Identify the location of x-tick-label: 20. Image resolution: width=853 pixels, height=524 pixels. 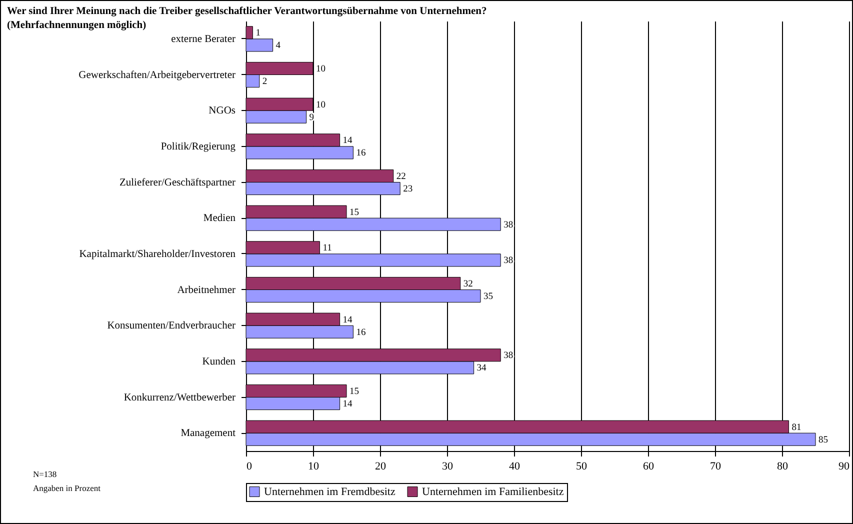
(380, 466).